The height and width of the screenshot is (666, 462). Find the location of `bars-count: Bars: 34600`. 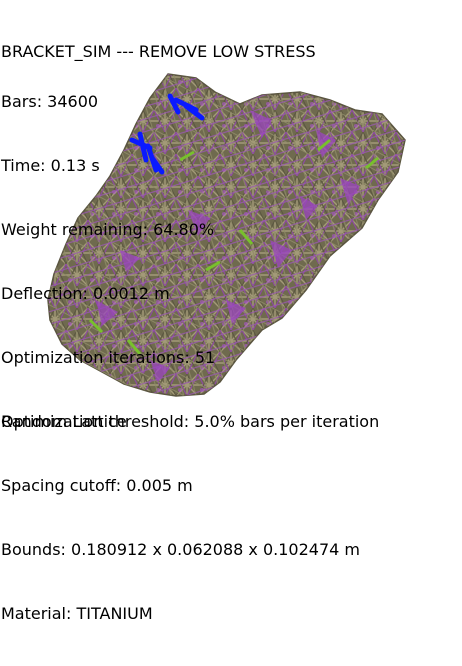

bars-count: Bars: 34600 is located at coordinates (50, 101).